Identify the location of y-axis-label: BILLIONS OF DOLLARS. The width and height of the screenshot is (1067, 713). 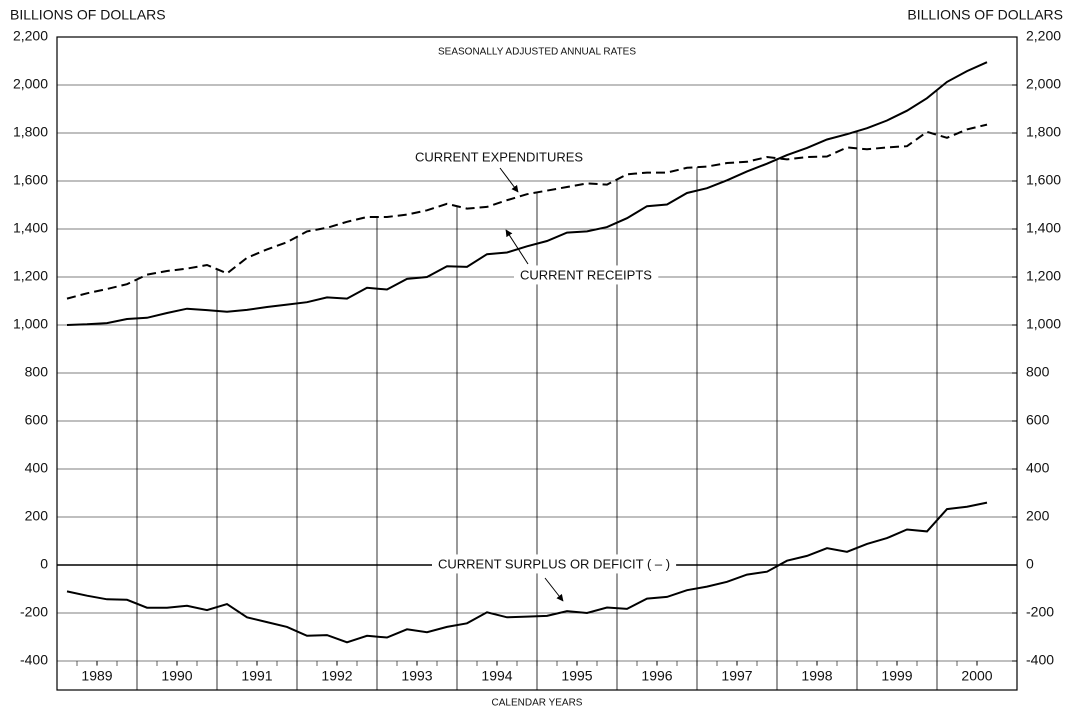
(88, 15).